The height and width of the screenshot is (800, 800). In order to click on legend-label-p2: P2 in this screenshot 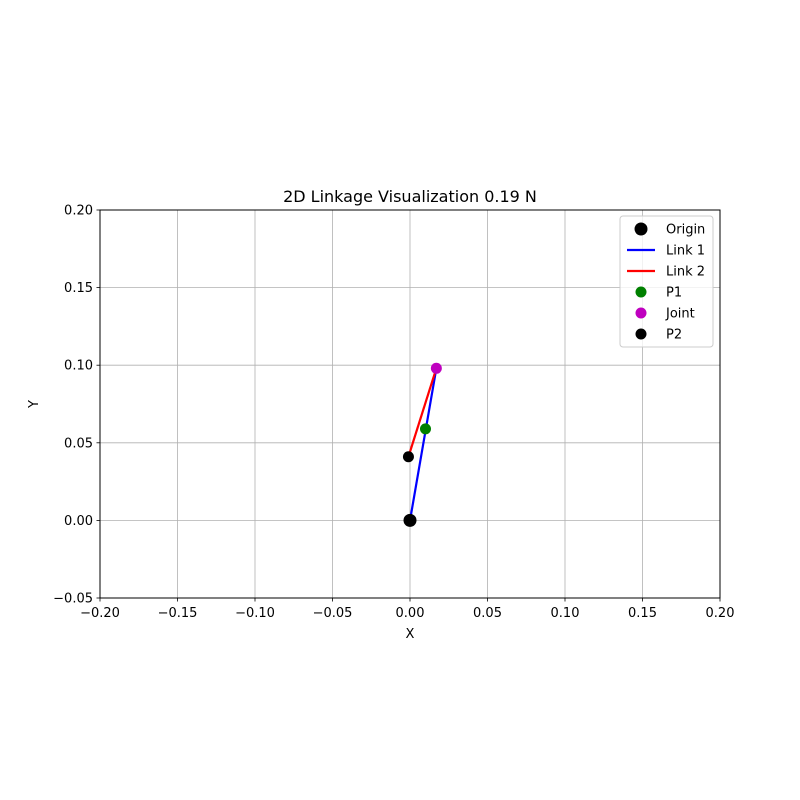, I will do `click(674, 335)`.